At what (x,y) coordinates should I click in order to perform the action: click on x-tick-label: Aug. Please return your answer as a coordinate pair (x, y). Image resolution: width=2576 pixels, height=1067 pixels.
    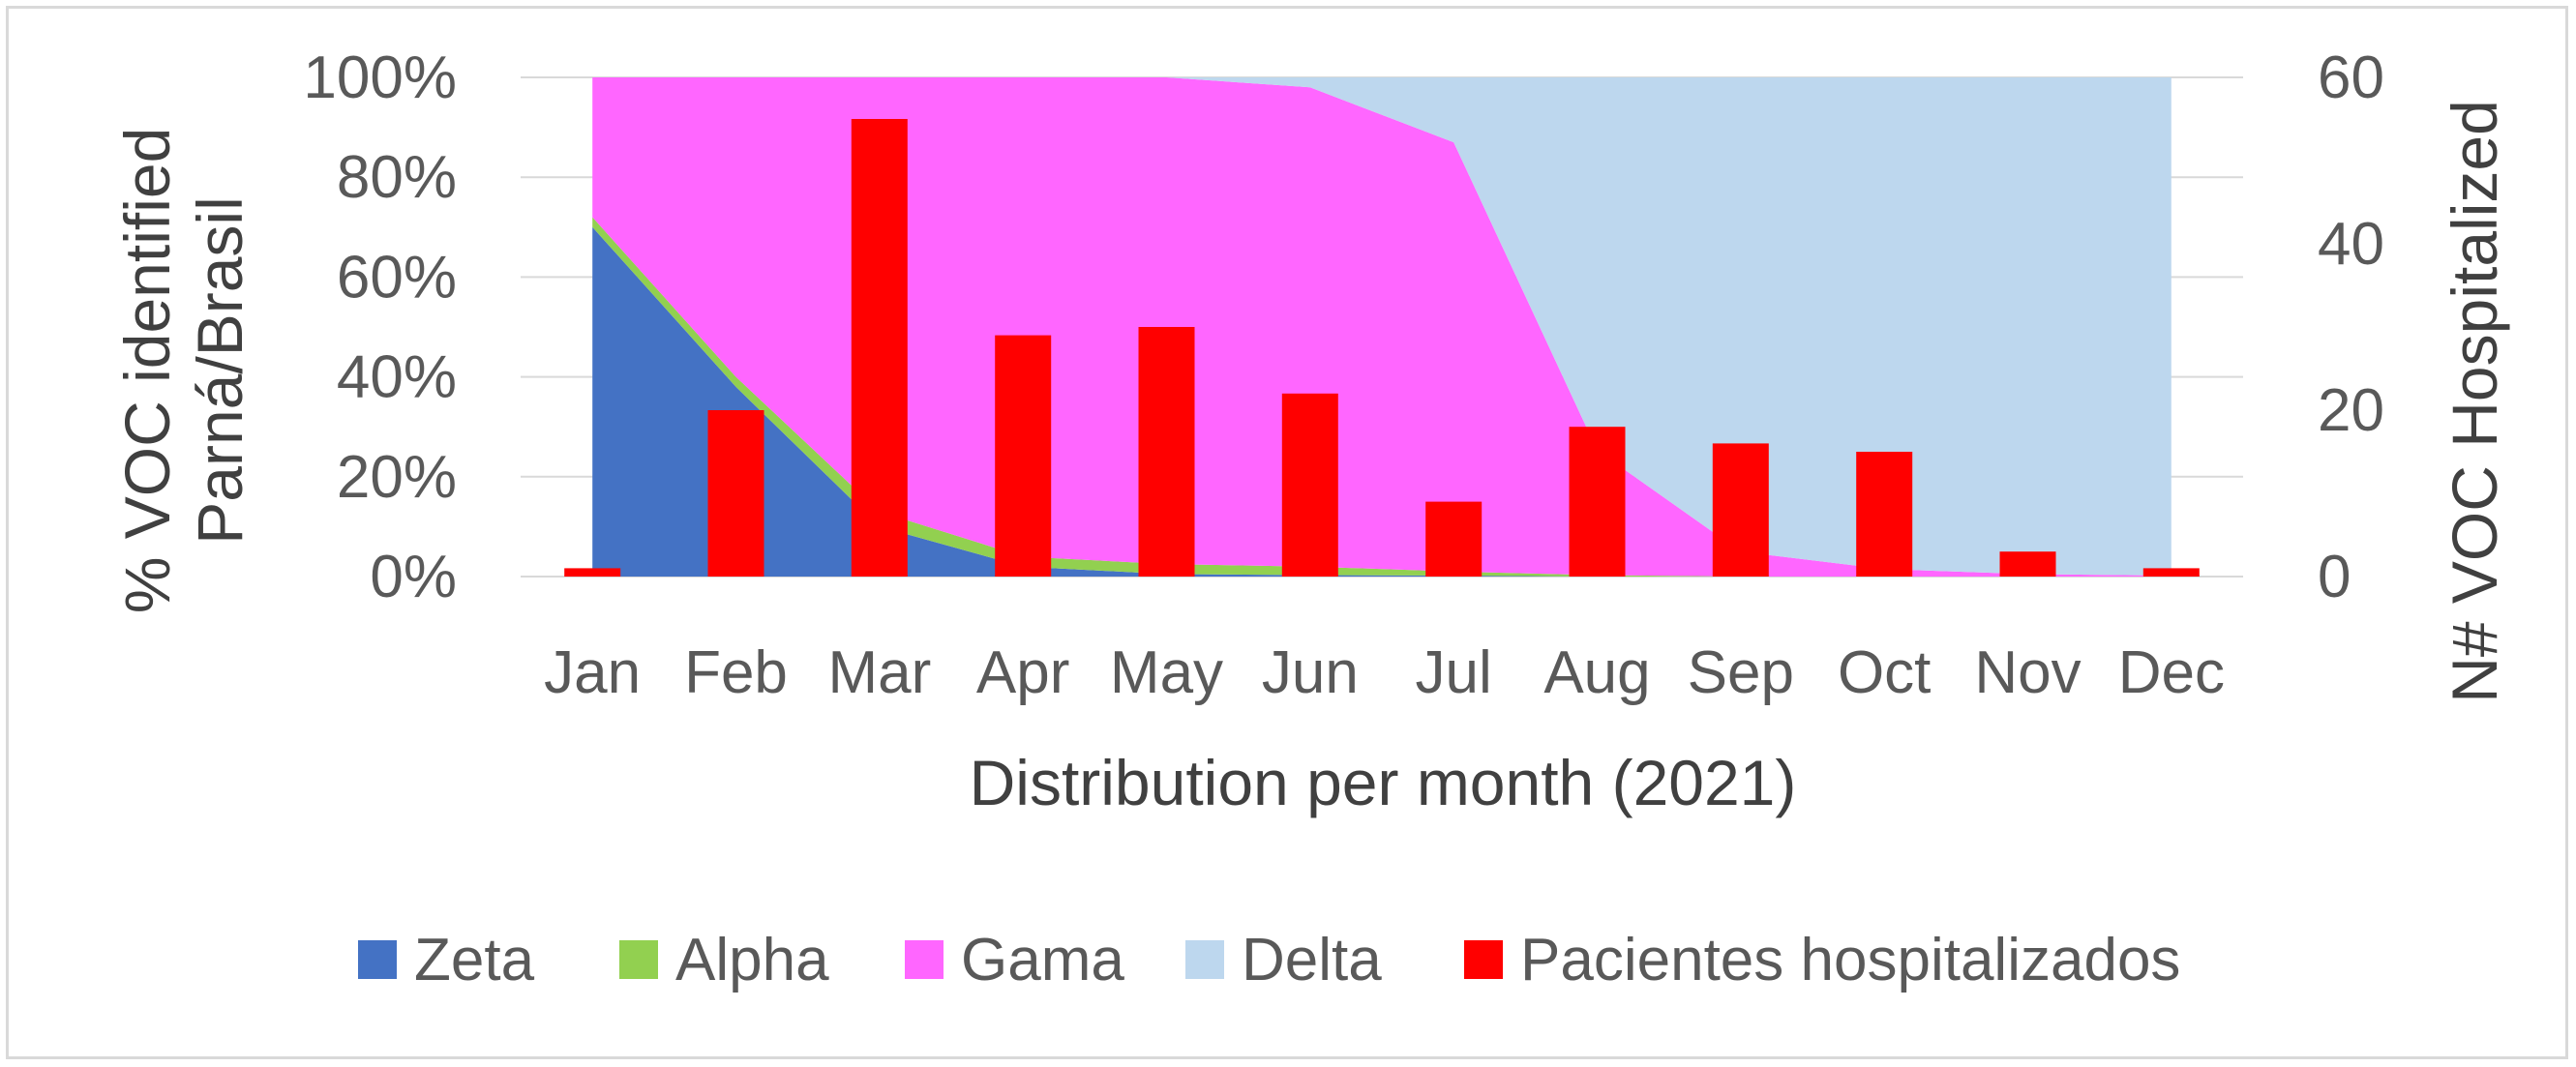
    Looking at the image, I should click on (1596, 672).